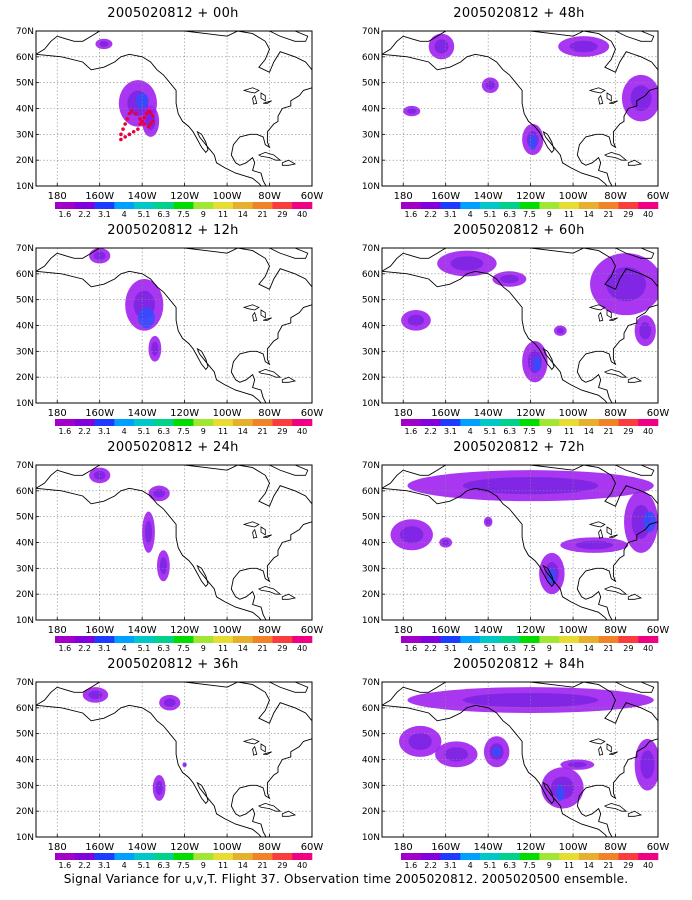  Describe the element at coordinates (519, 230) in the screenshot. I see `panel-title: 2005020812 + 60h` at that location.